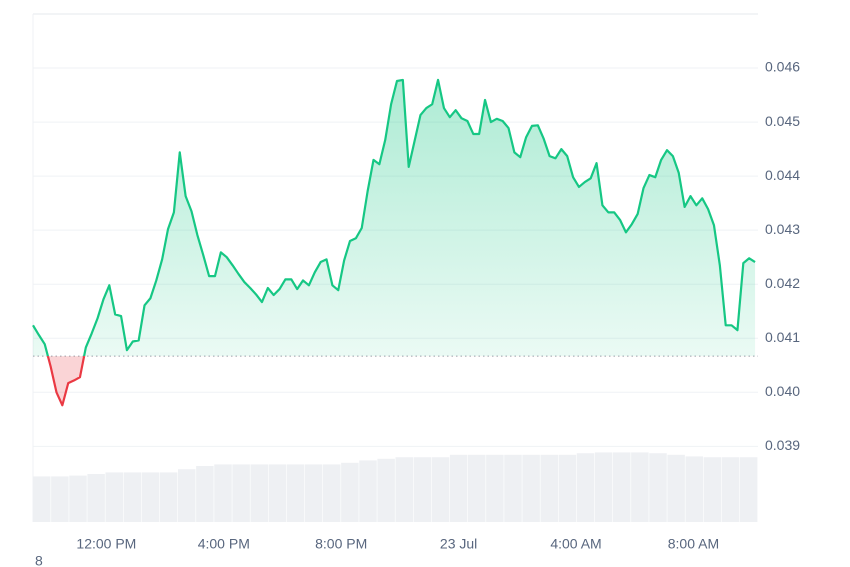 This screenshot has width=850, height=567. Describe the element at coordinates (782, 283) in the screenshot. I see `y-tick-label: 0.042` at that location.